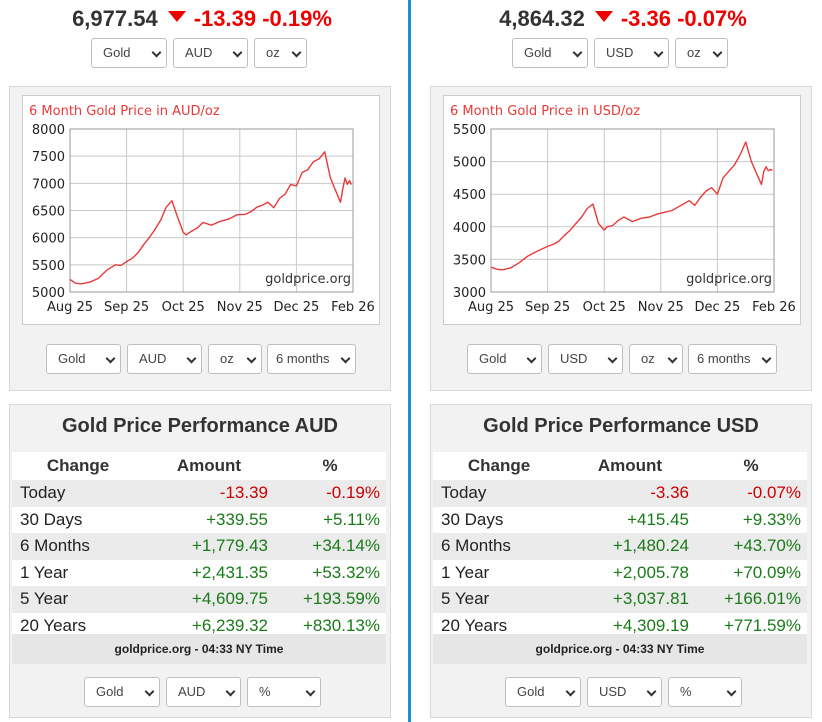 The width and height of the screenshot is (822, 722). What do you see at coordinates (542, 18) in the screenshot?
I see `current-price: 4,864.32` at bounding box center [542, 18].